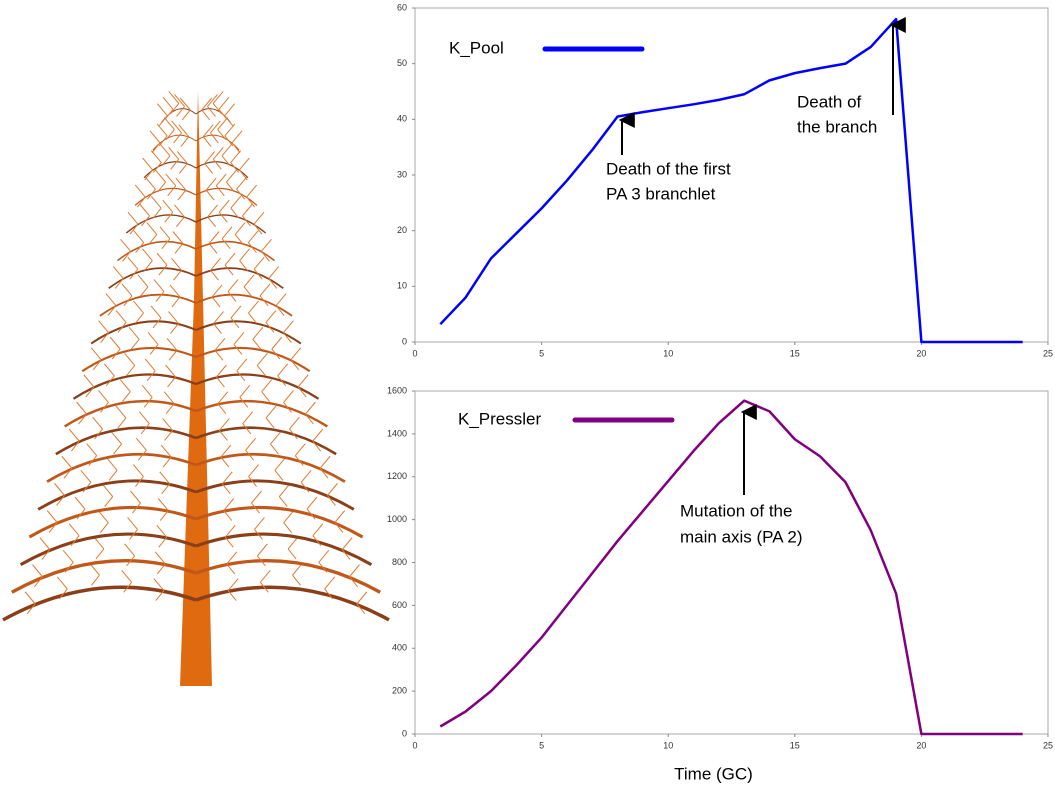 The height and width of the screenshot is (791, 1055). I want to click on x-tick-label: 0, so click(414, 745).